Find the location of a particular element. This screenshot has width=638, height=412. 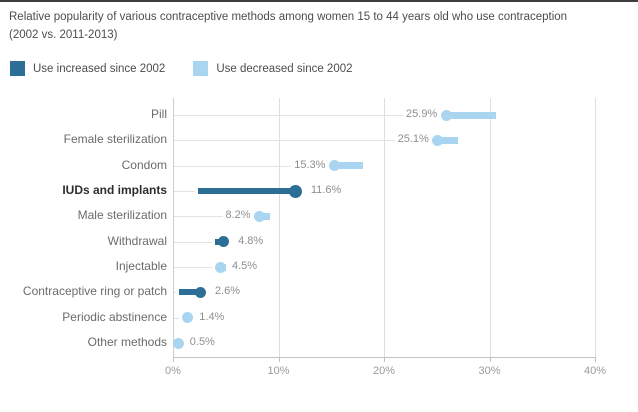

category-label: Female sterilization is located at coordinates (115, 139).